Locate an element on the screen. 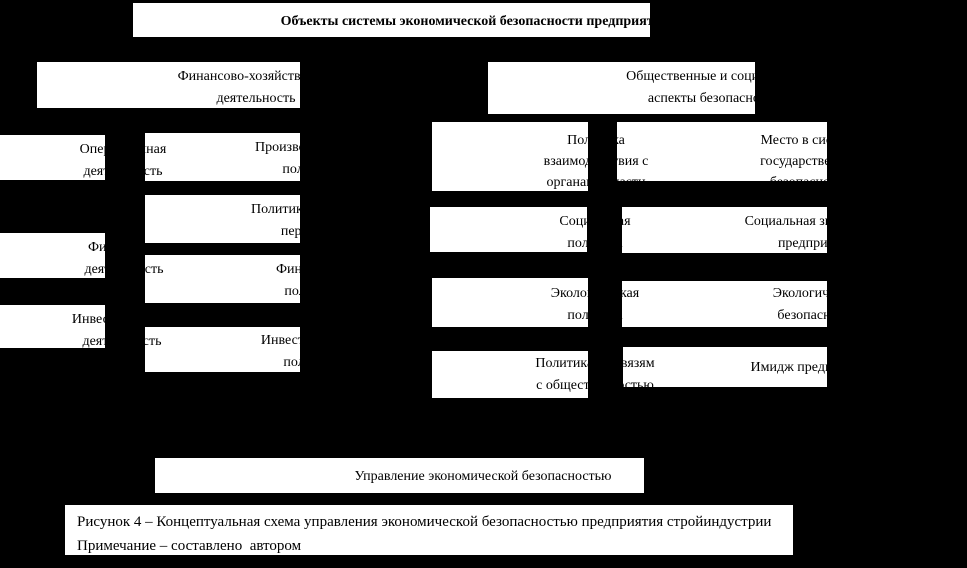 The height and width of the screenshot is (568, 967). activity-label-operational: Операционная деятельность is located at coordinates (123, 160).